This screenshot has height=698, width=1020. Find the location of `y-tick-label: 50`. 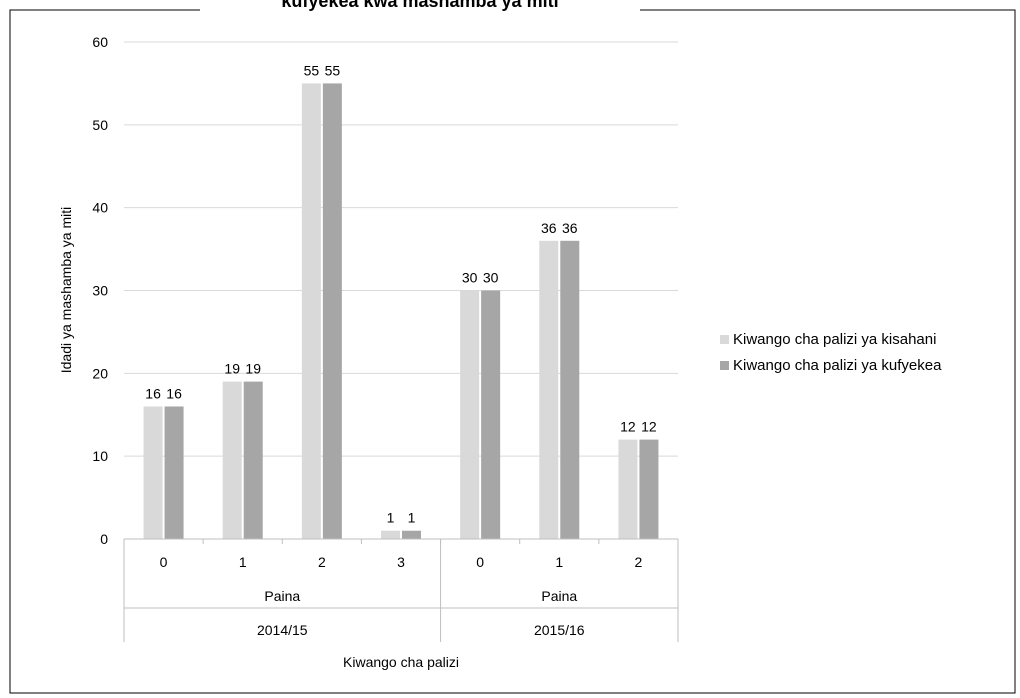

y-tick-label: 50 is located at coordinates (100, 125).